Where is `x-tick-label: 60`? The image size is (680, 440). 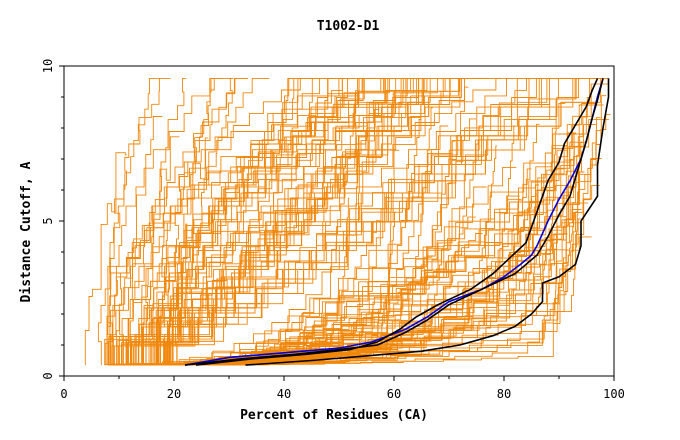 x-tick-label: 60 is located at coordinates (394, 394).